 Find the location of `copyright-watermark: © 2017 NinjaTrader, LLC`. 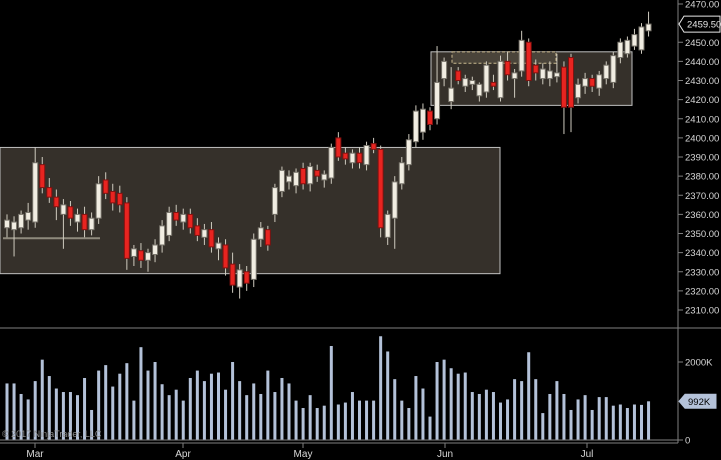

copyright-watermark: © 2017 NinjaTrader, LLC is located at coordinates (52, 434).